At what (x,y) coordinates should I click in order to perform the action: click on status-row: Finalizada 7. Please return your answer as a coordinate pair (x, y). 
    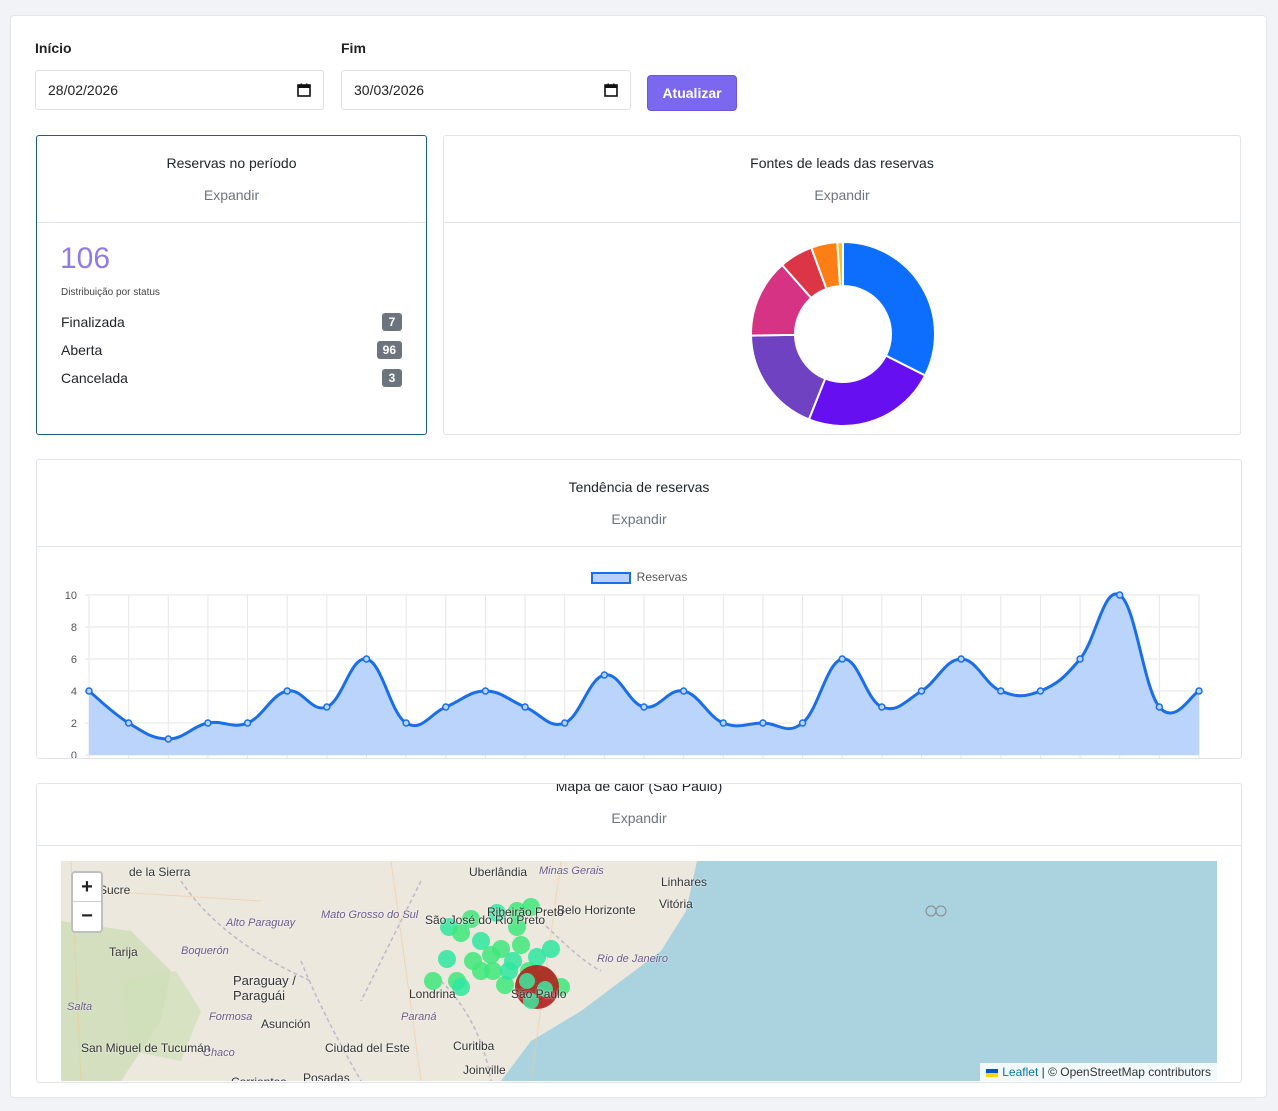
    Looking at the image, I should click on (231, 322).